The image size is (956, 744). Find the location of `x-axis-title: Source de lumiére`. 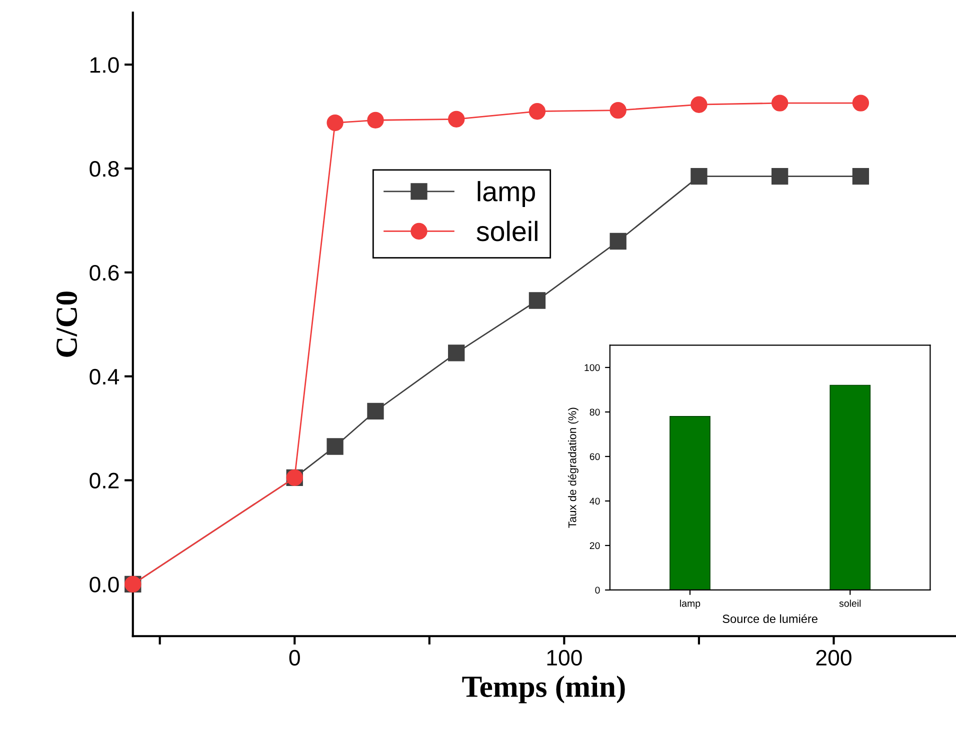

x-axis-title: Source de lumiére is located at coordinates (770, 619).